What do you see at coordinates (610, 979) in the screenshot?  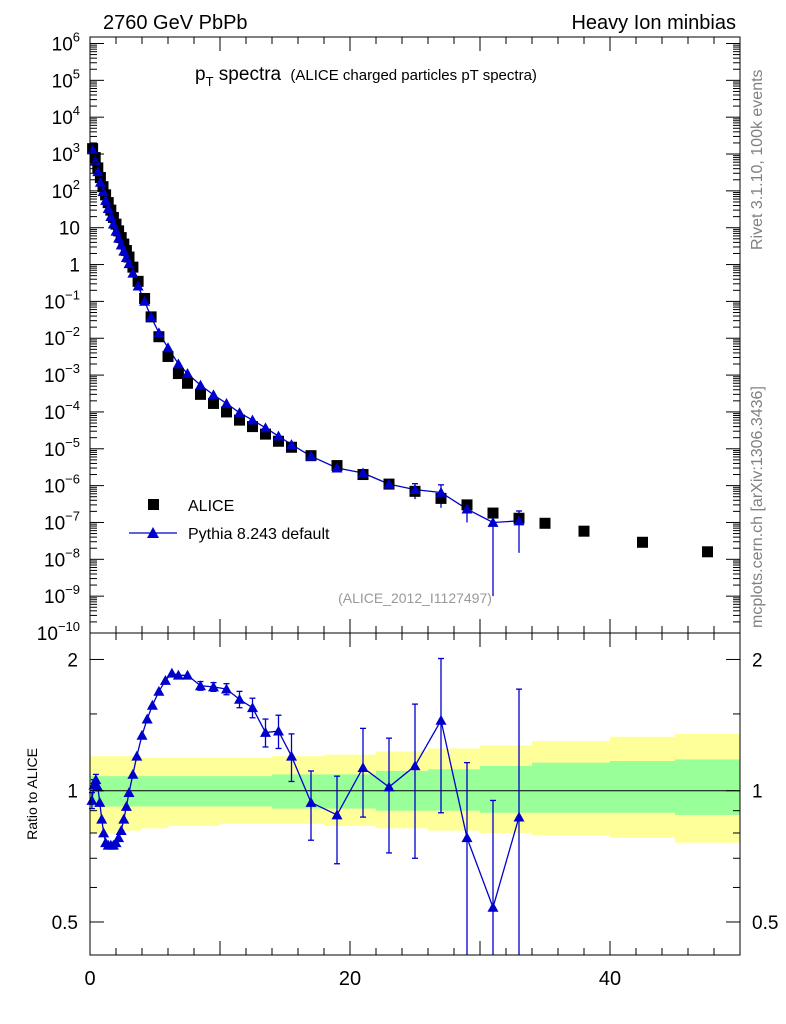 I see `ratio-x-tick-label: 40` at bounding box center [610, 979].